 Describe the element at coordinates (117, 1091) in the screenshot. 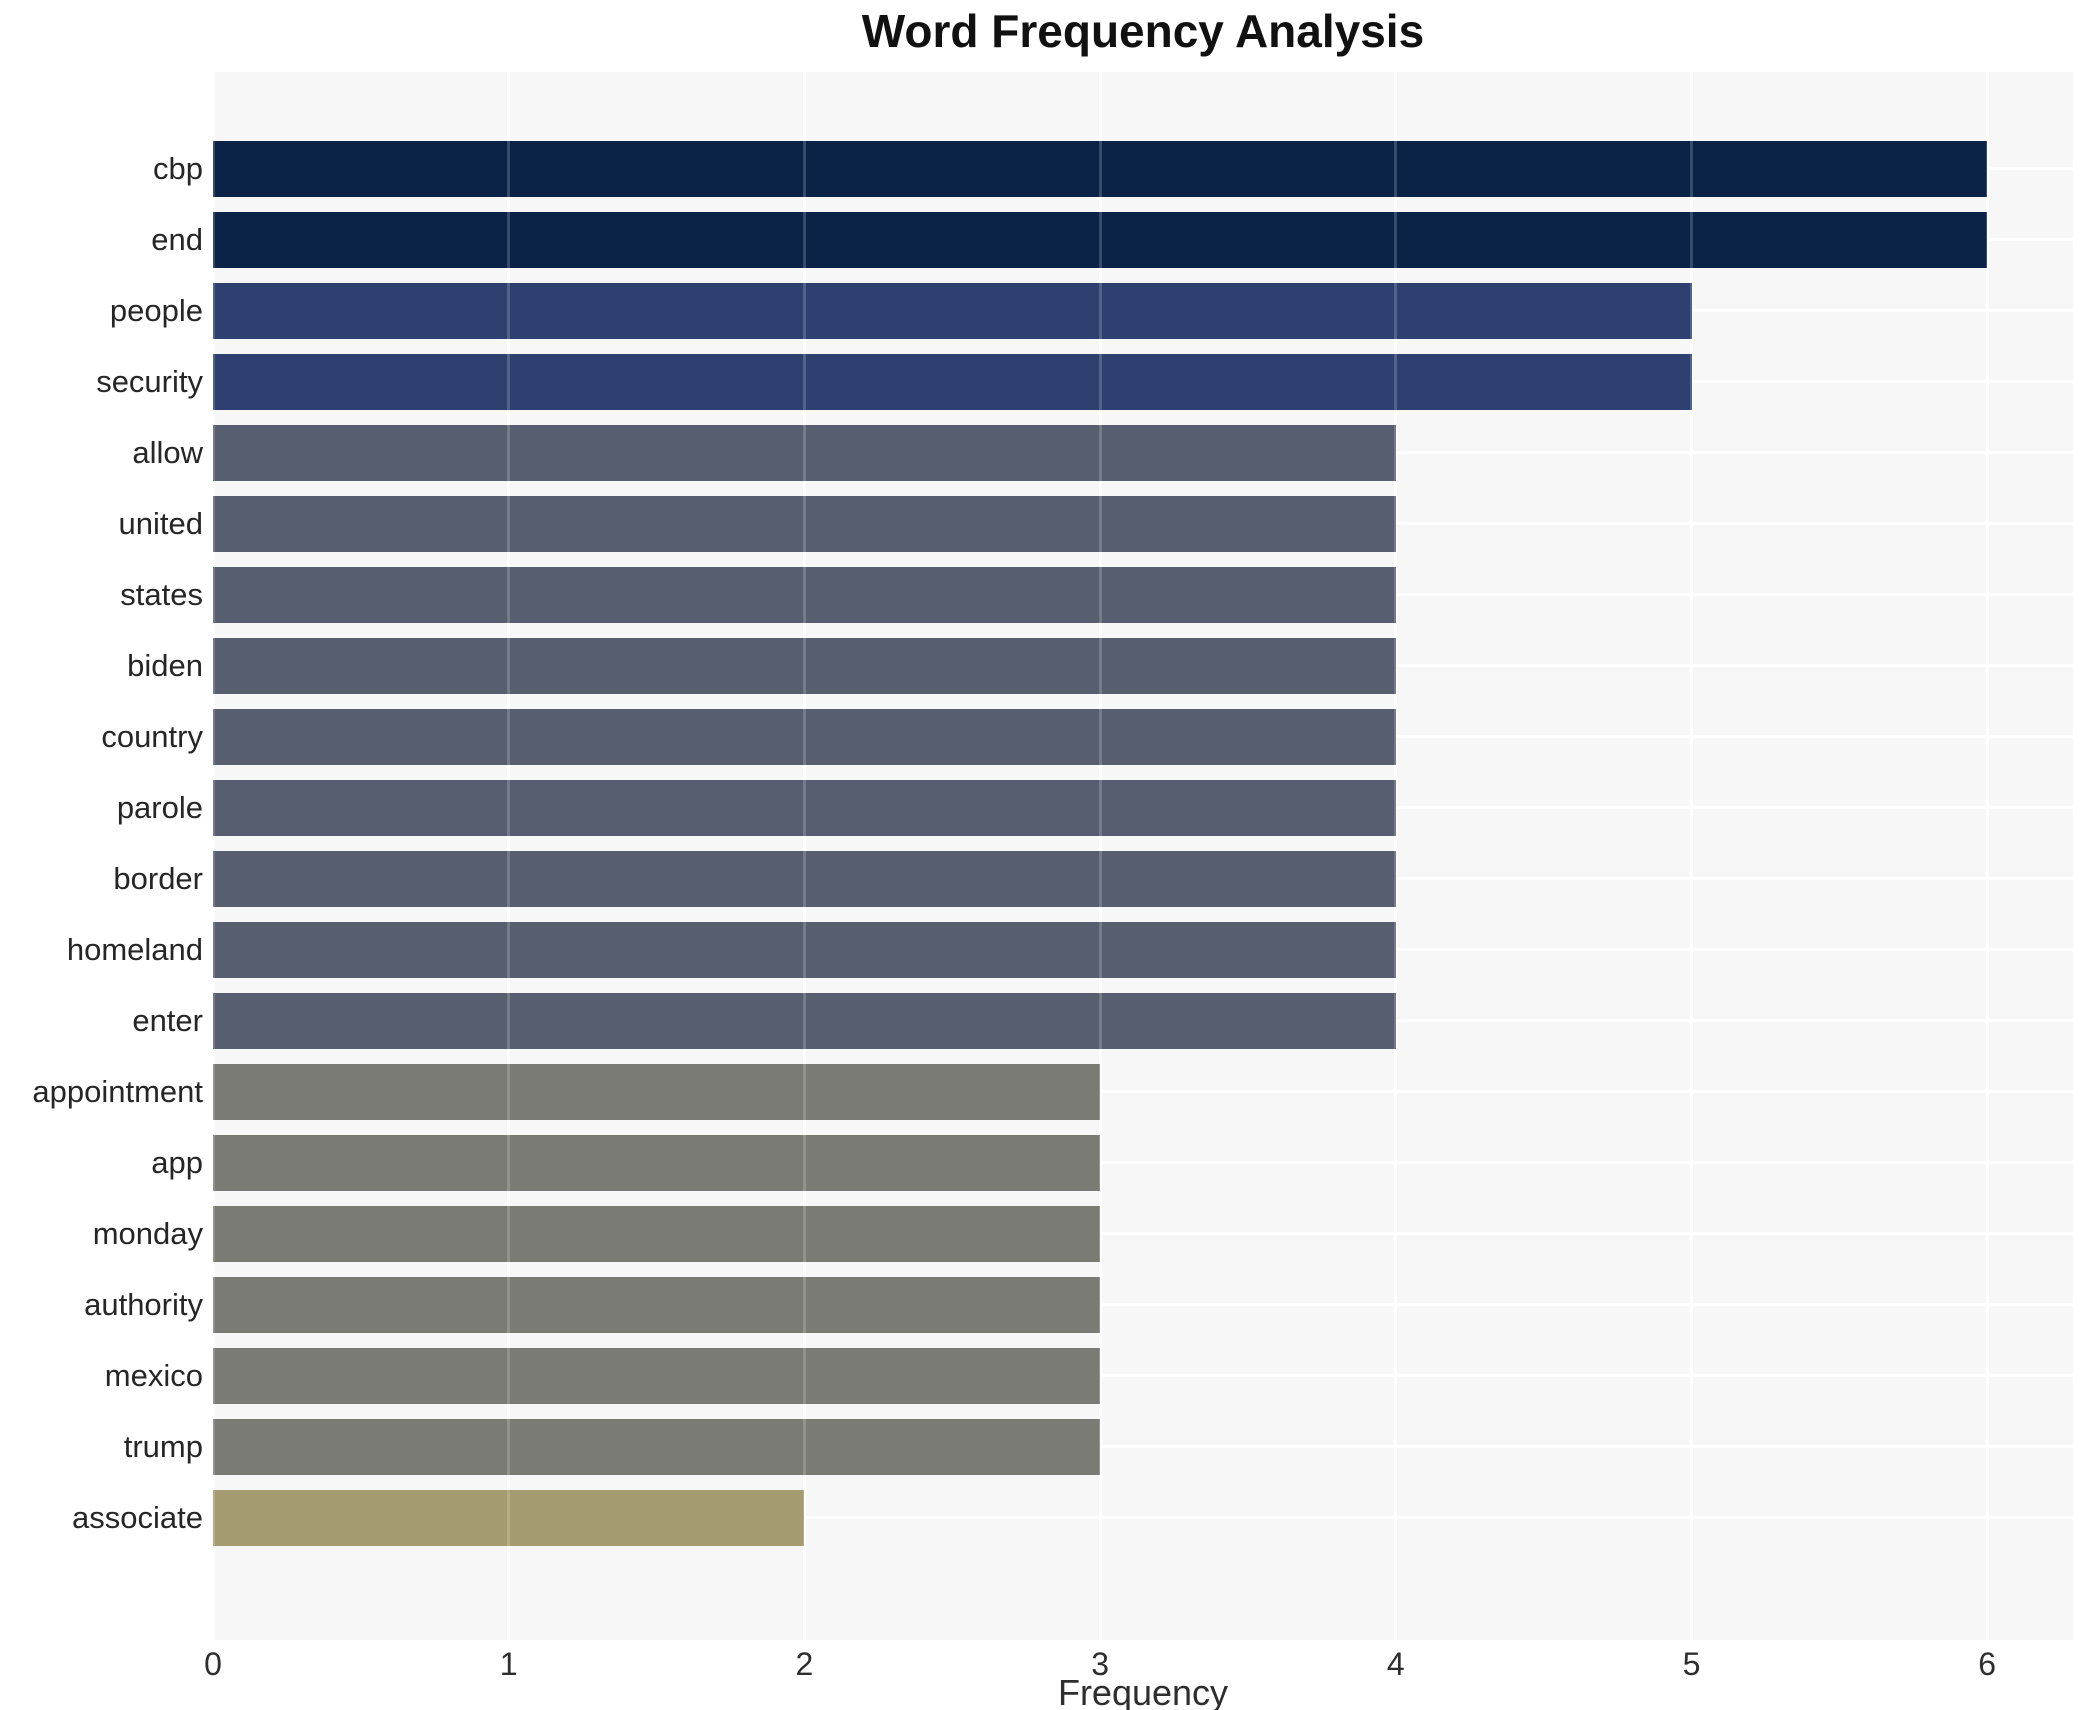

I see `category-label: appointment` at that location.